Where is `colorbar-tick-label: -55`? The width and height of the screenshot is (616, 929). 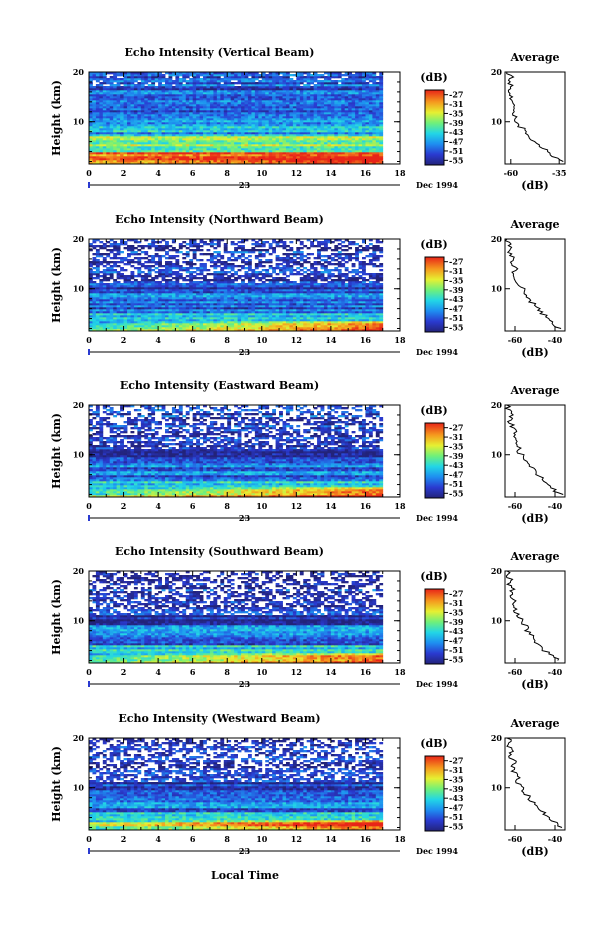 colorbar-tick-label: -55 is located at coordinates (456, 160).